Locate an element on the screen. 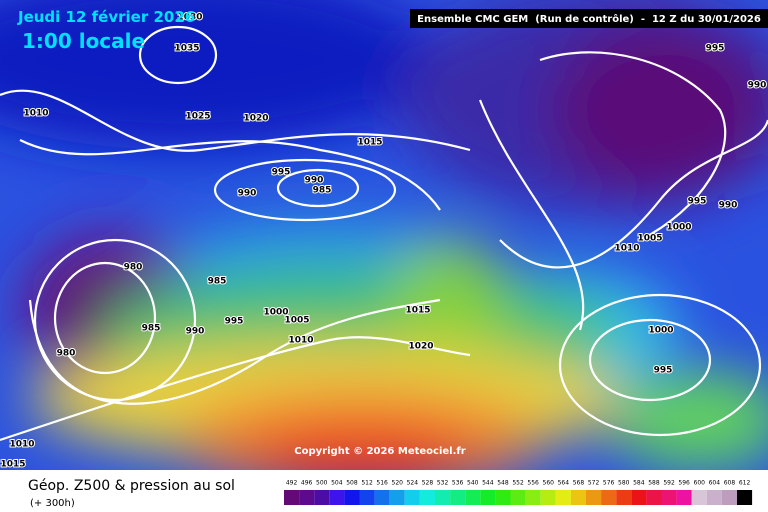 This screenshot has height=512, width=768. scale-label: 592 is located at coordinates (669, 483).